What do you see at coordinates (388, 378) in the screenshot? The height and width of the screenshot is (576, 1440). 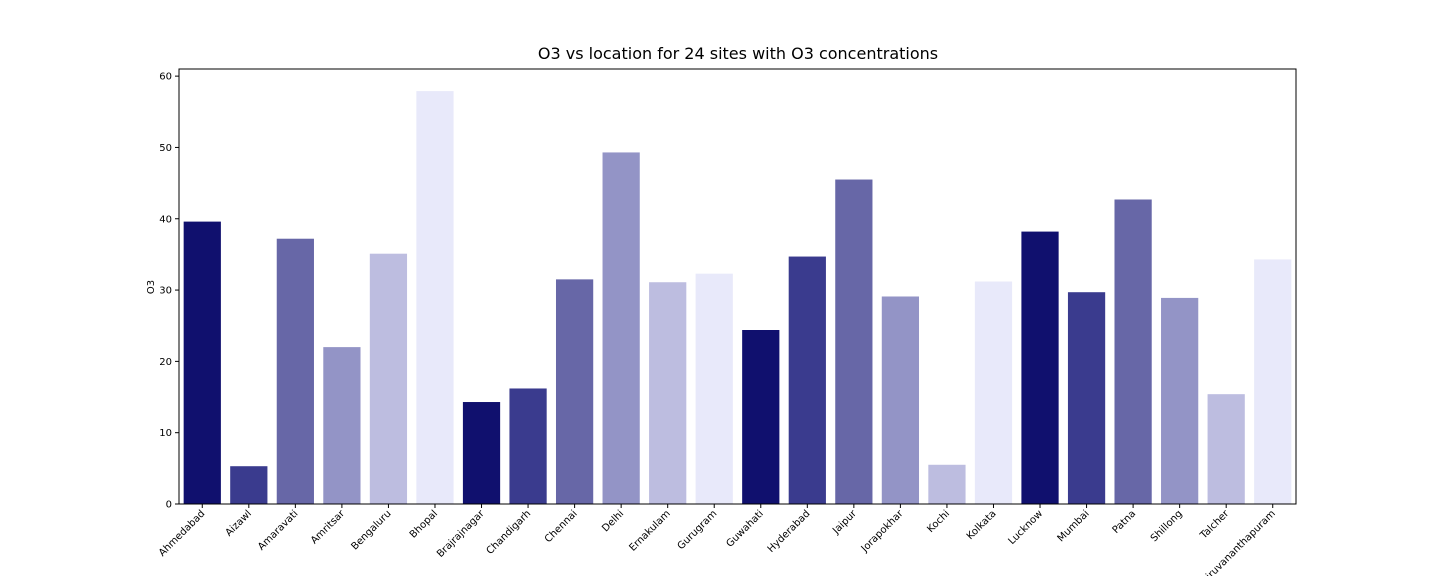 I see `bar-bengaluru` at bounding box center [388, 378].